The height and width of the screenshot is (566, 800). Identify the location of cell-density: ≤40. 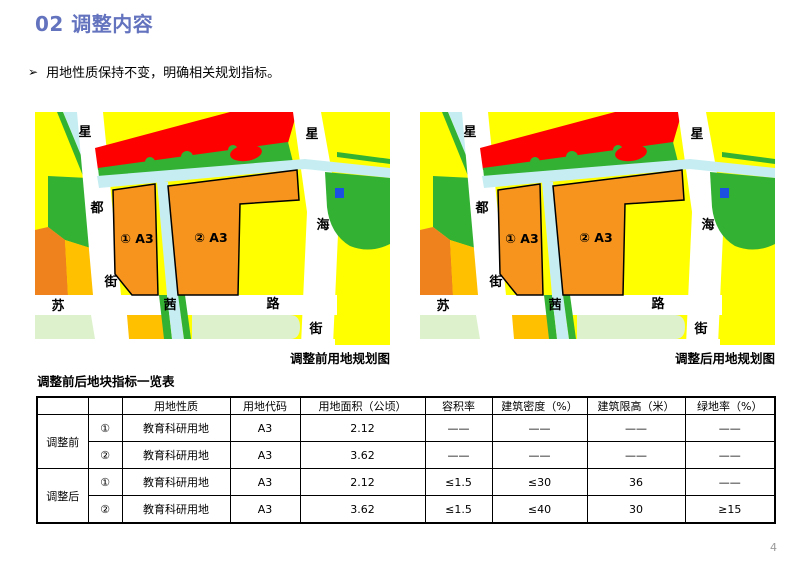
(539, 509).